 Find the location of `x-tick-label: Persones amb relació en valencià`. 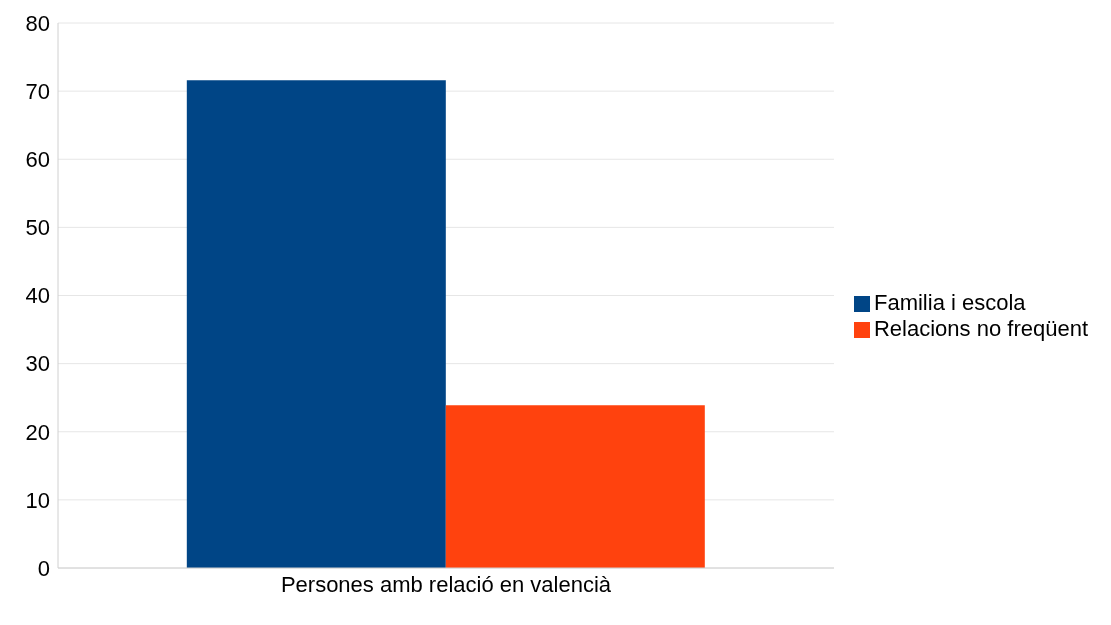

x-tick-label: Persones amb relació en valencià is located at coordinates (446, 584).